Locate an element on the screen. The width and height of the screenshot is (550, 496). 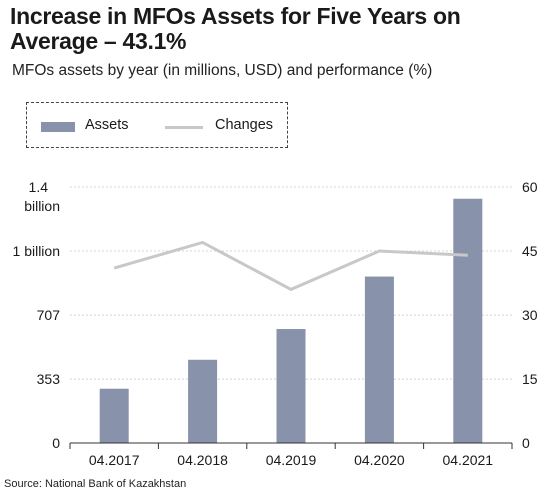
x-tick-label: 04.2021 is located at coordinates (467, 460).